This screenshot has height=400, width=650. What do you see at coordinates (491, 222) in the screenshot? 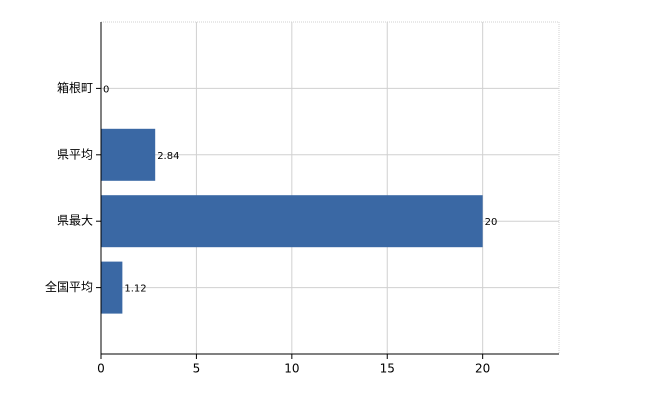
I see `value-label: 20` at bounding box center [491, 222].